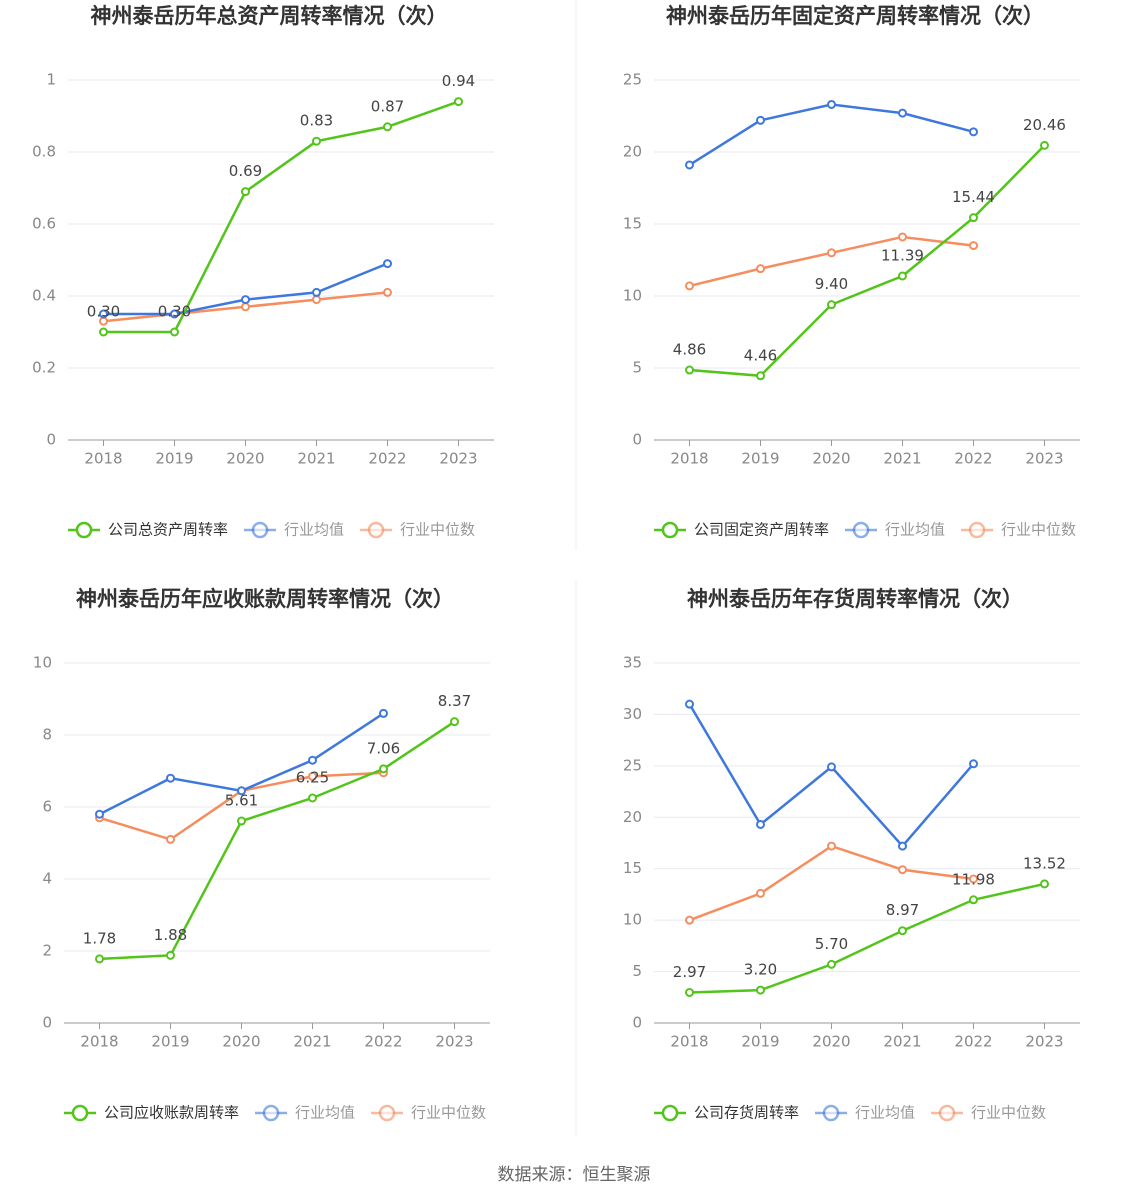 This screenshot has width=1148, height=1202. I want to click on data-label: 7.06, so click(383, 748).